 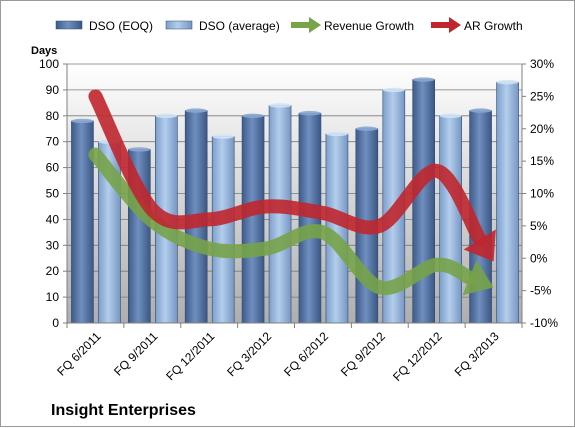 What do you see at coordinates (53, 194) in the screenshot?
I see `y-tick-label: 50` at bounding box center [53, 194].